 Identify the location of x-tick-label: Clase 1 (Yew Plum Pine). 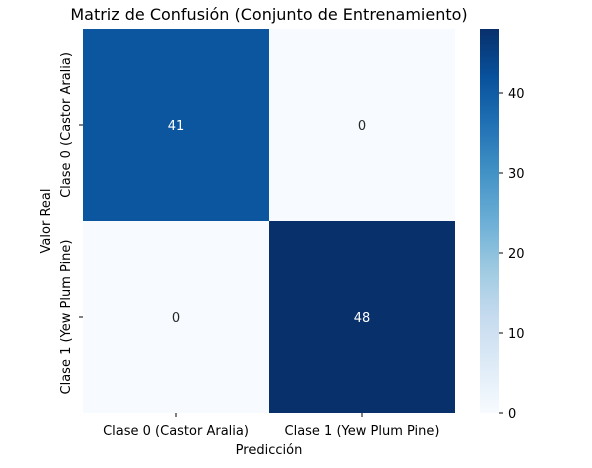
(362, 431).